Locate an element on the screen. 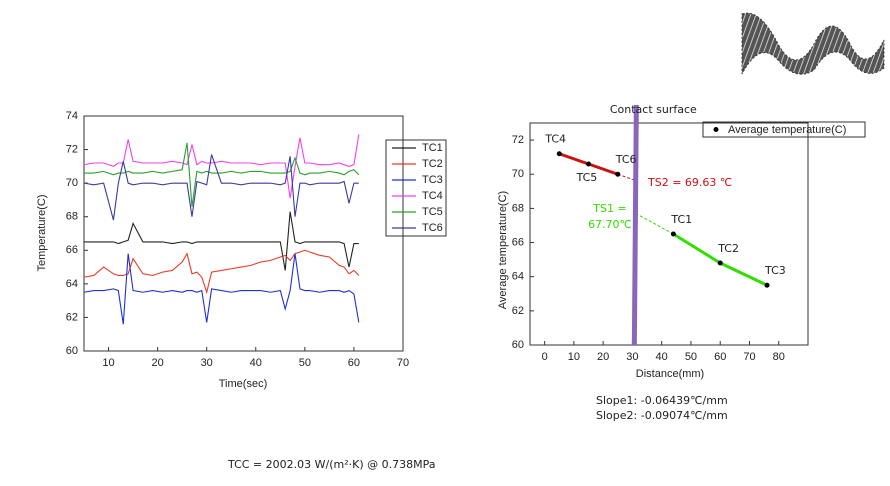 The width and height of the screenshot is (890, 486). x-axis-label: Distance(mm) is located at coordinates (670, 374).